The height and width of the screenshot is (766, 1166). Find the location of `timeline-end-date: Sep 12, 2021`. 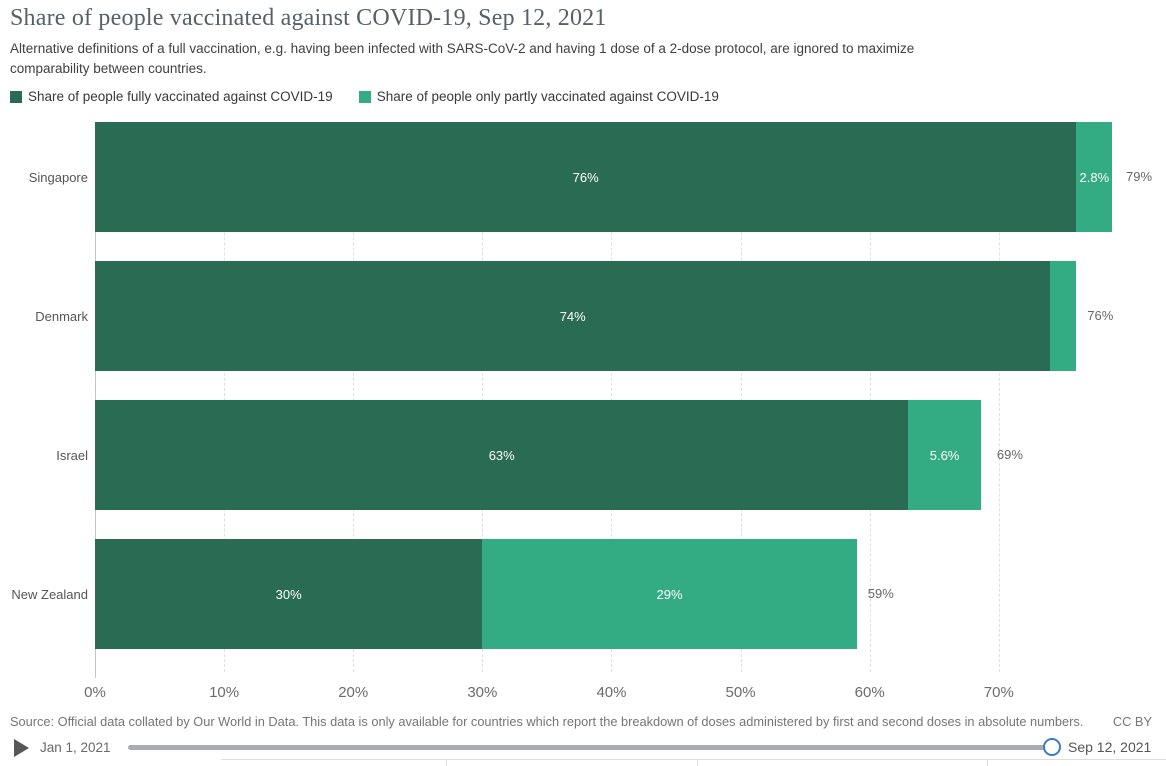

timeline-end-date: Sep 12, 2021 is located at coordinates (1110, 747).